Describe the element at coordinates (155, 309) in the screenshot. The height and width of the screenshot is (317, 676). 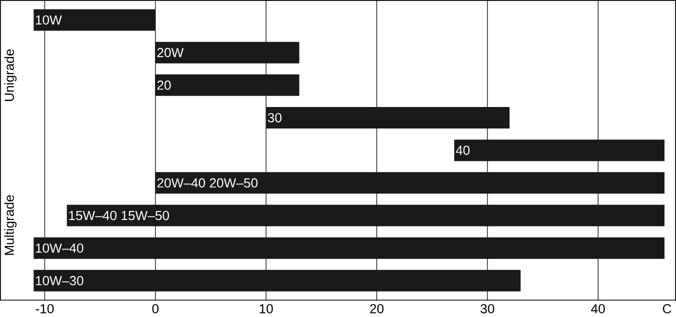
I see `x-tick-label: 0` at that location.